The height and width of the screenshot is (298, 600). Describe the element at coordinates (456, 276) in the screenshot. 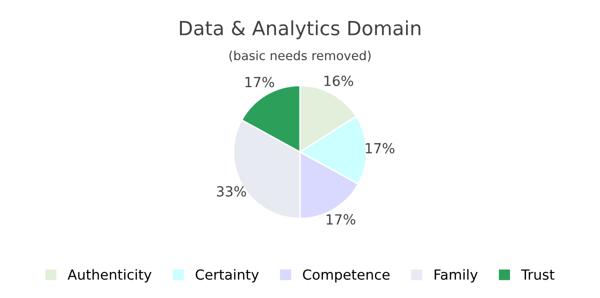

I see `legend-label: Family` at that location.